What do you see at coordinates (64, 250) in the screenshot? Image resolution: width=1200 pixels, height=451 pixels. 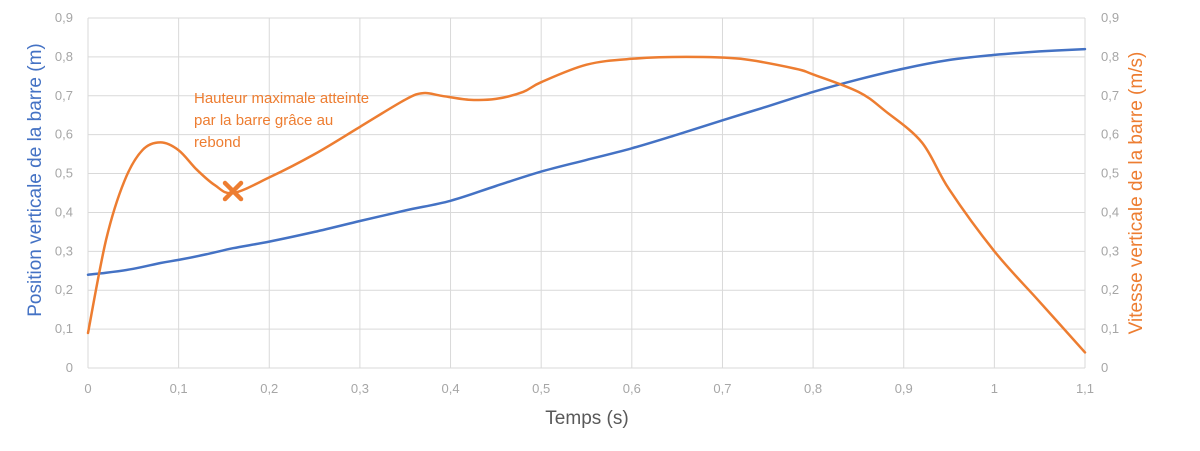 I see `left-tick-label: 0,3` at bounding box center [64, 250].